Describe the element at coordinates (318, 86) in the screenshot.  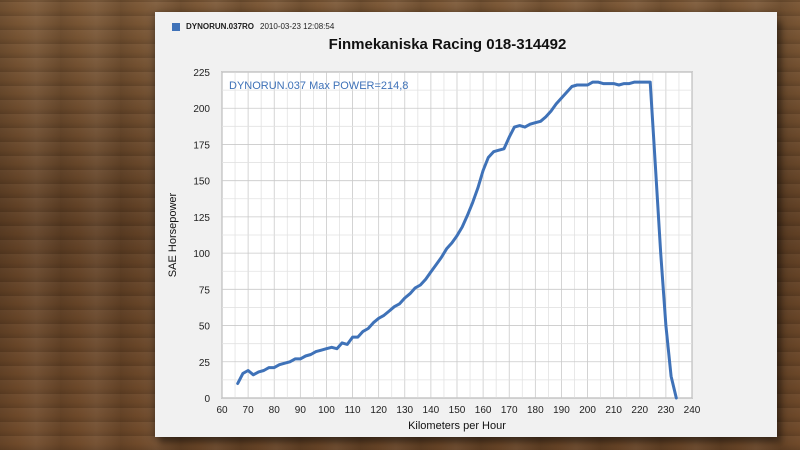
I see `max-power-annotation: DYNORUN.037 Max POWER=214,8` at that location.